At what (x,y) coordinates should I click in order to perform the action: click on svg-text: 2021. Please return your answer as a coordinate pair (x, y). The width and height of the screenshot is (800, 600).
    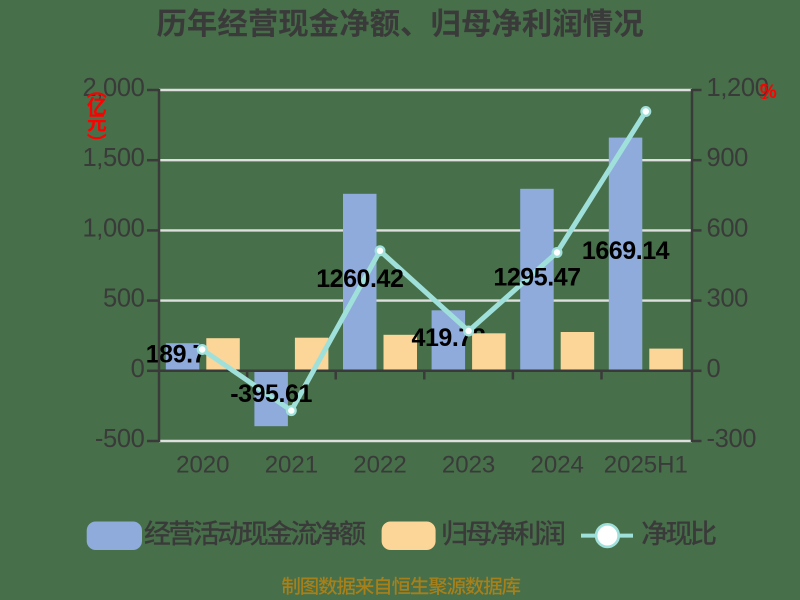
    Looking at the image, I should click on (291, 465).